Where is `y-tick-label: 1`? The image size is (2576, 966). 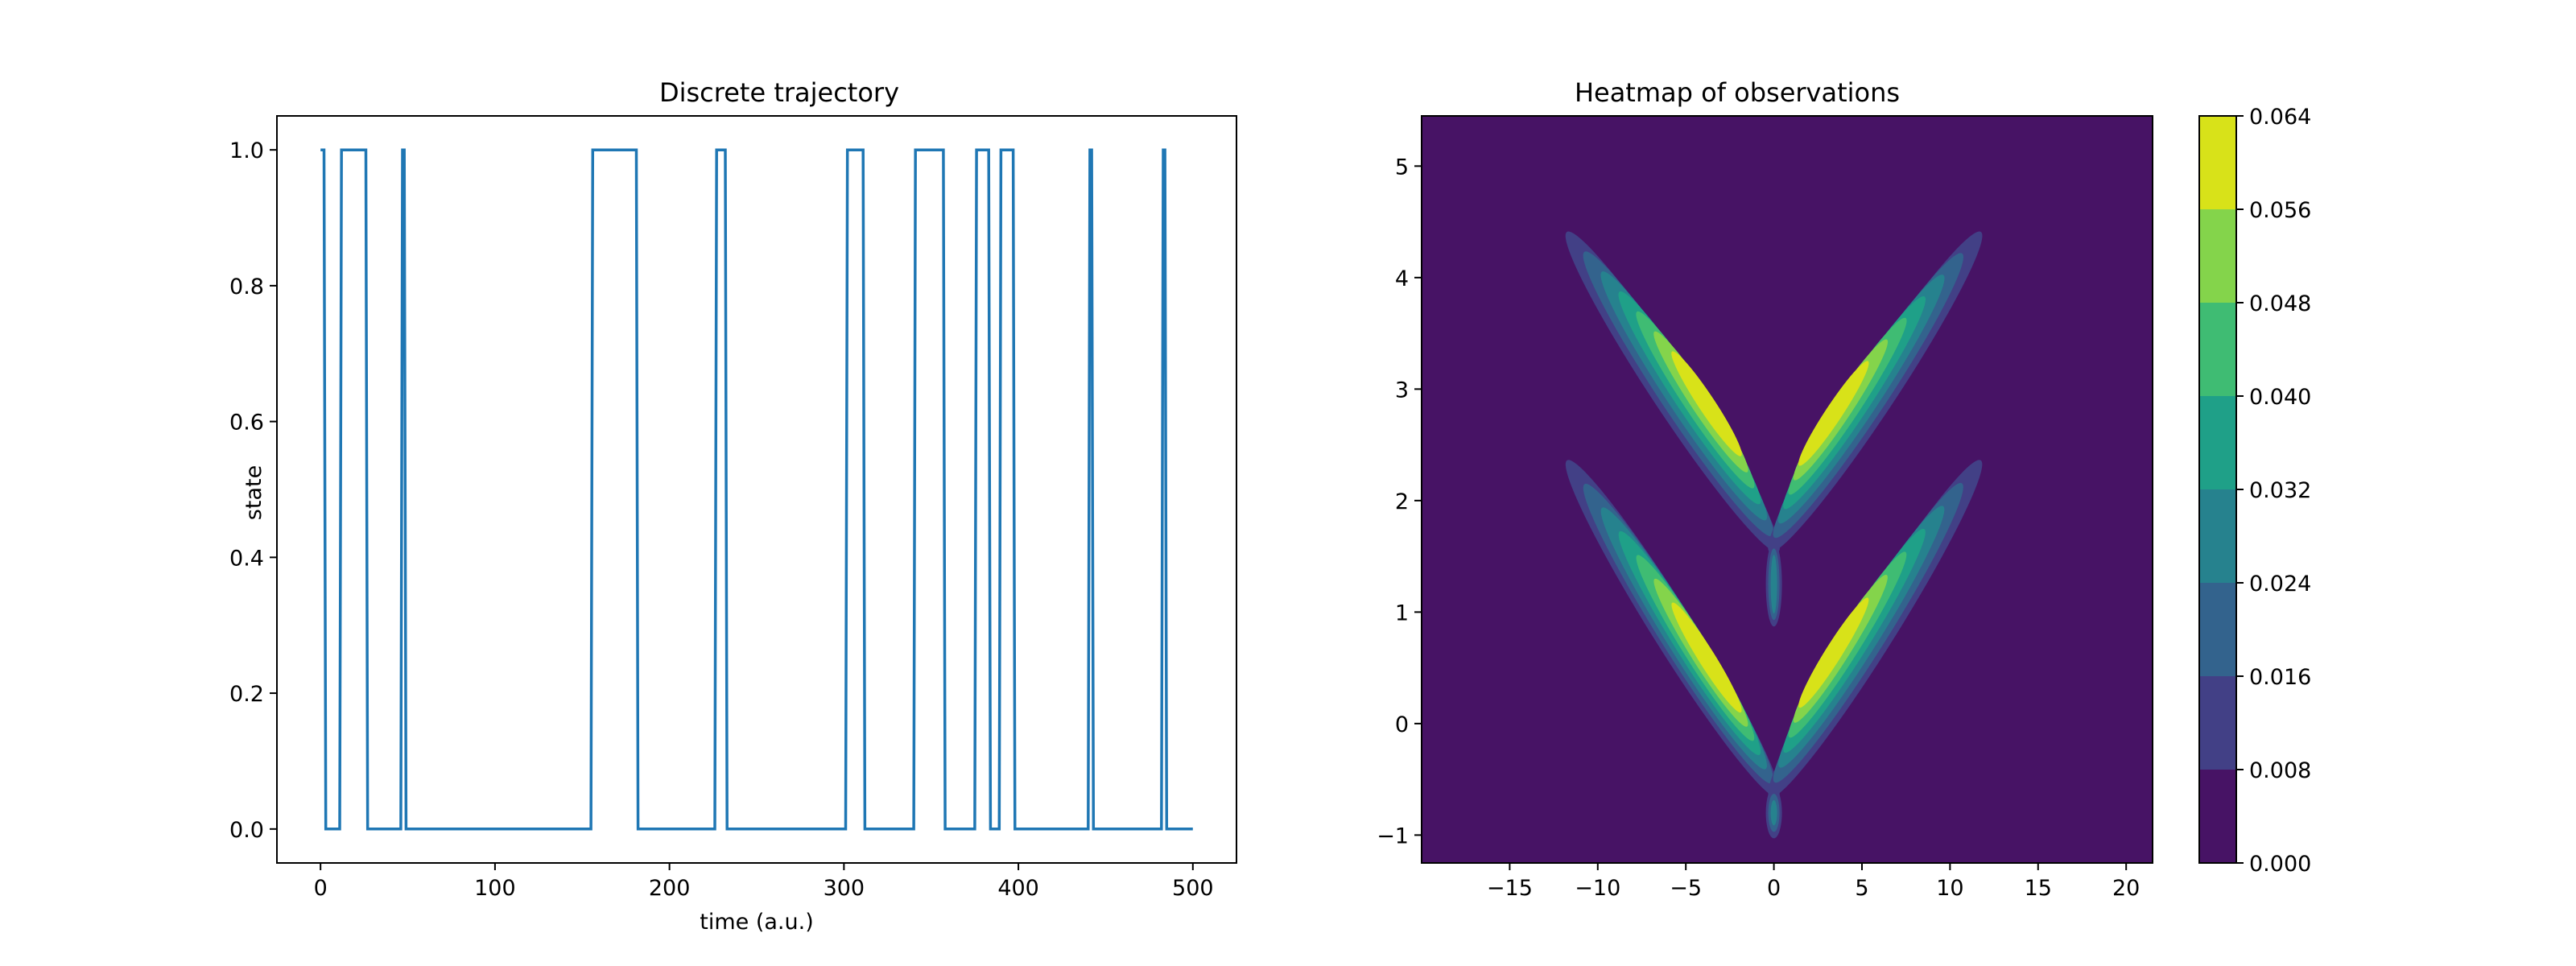
y-tick-label: 1 is located at coordinates (1402, 613).